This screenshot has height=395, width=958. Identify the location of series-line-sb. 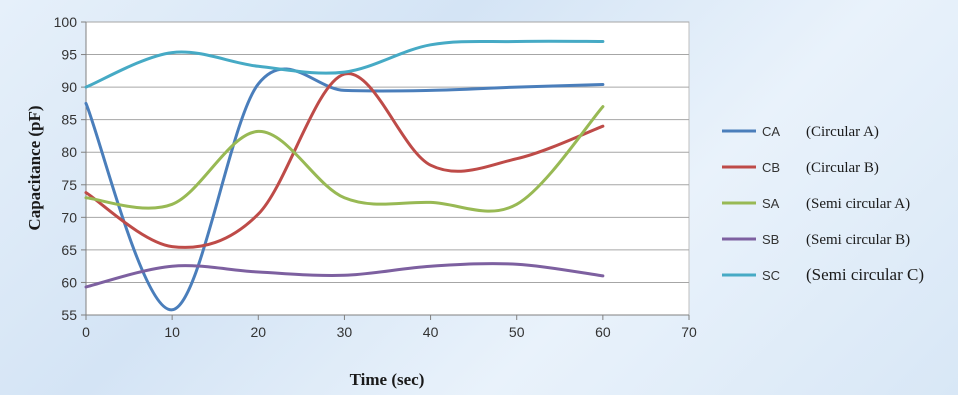
(344, 275).